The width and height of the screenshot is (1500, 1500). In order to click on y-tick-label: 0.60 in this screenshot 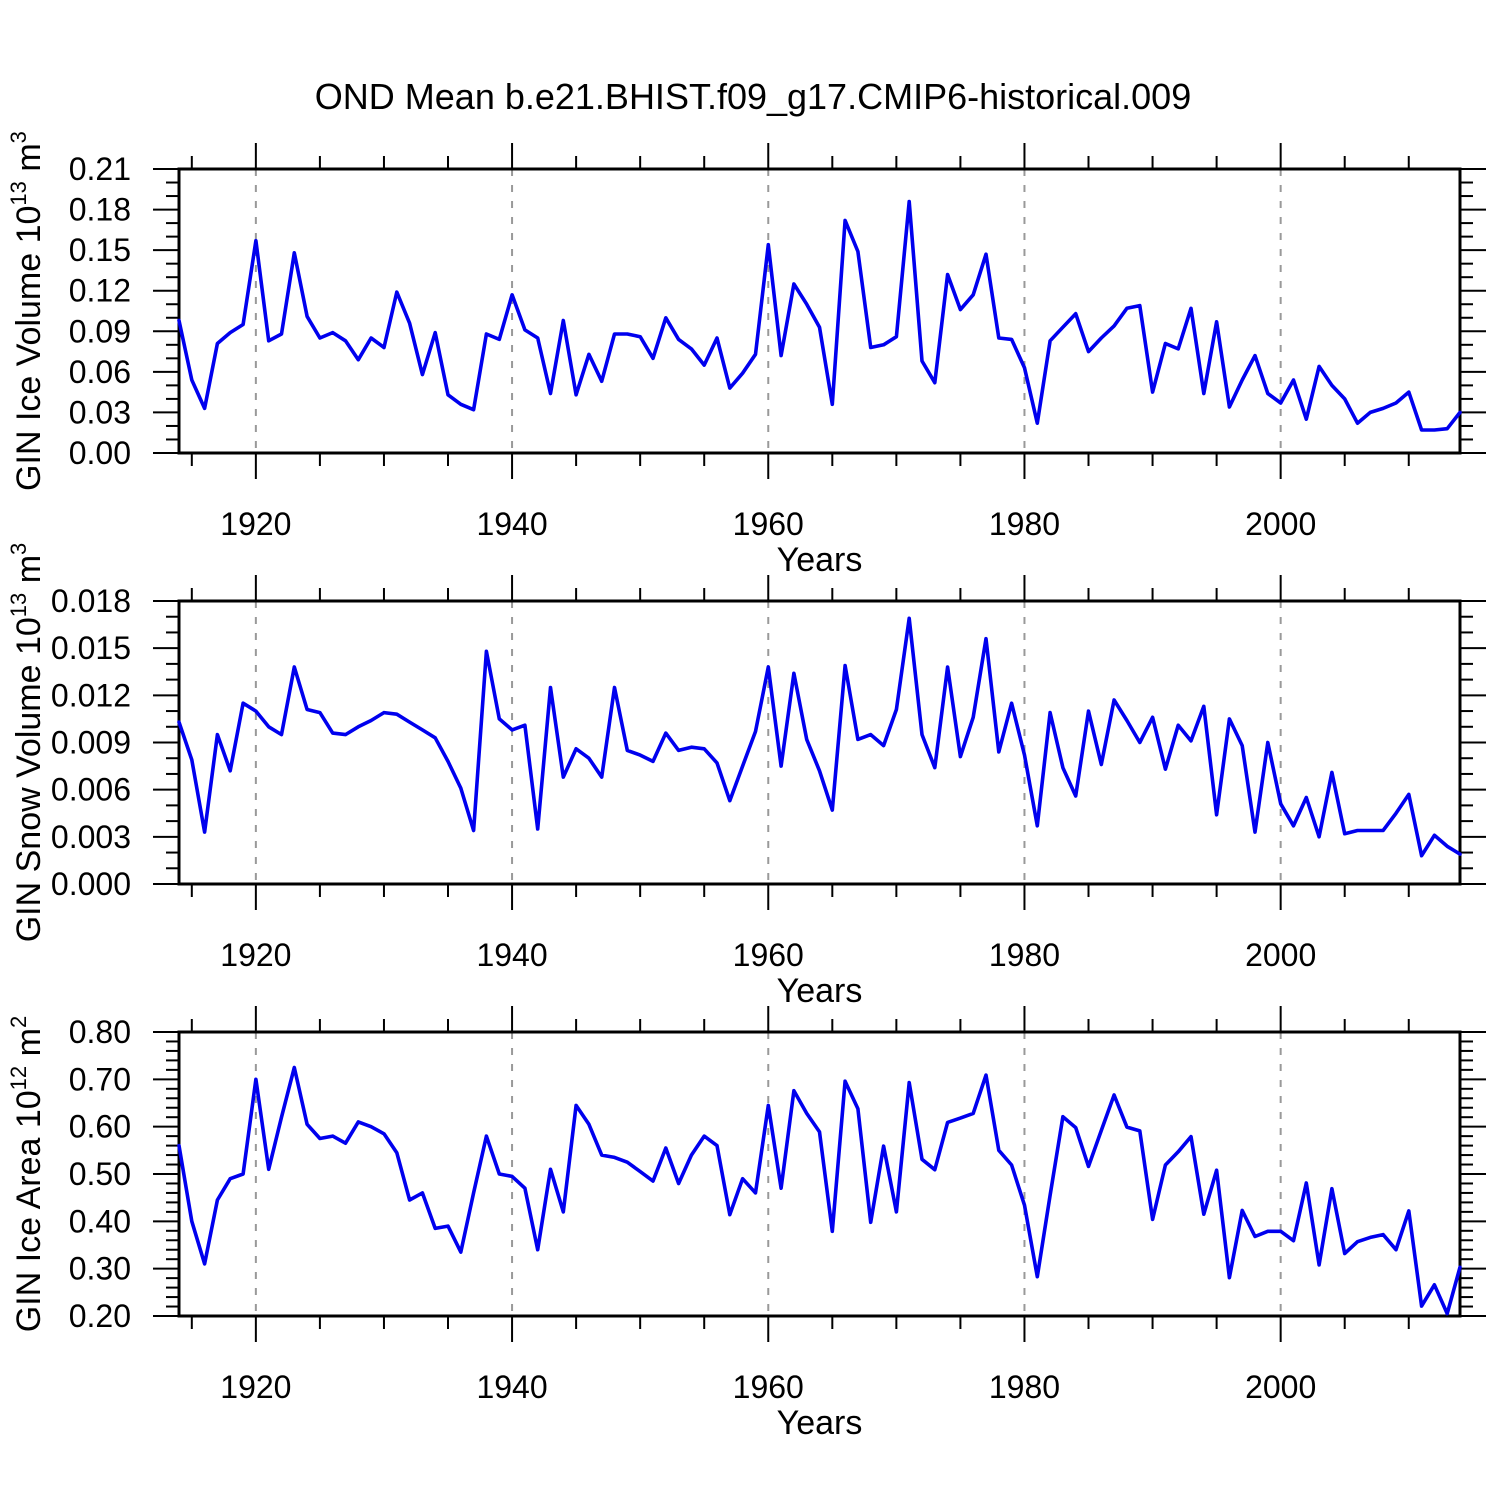, I will do `click(100, 1127)`.